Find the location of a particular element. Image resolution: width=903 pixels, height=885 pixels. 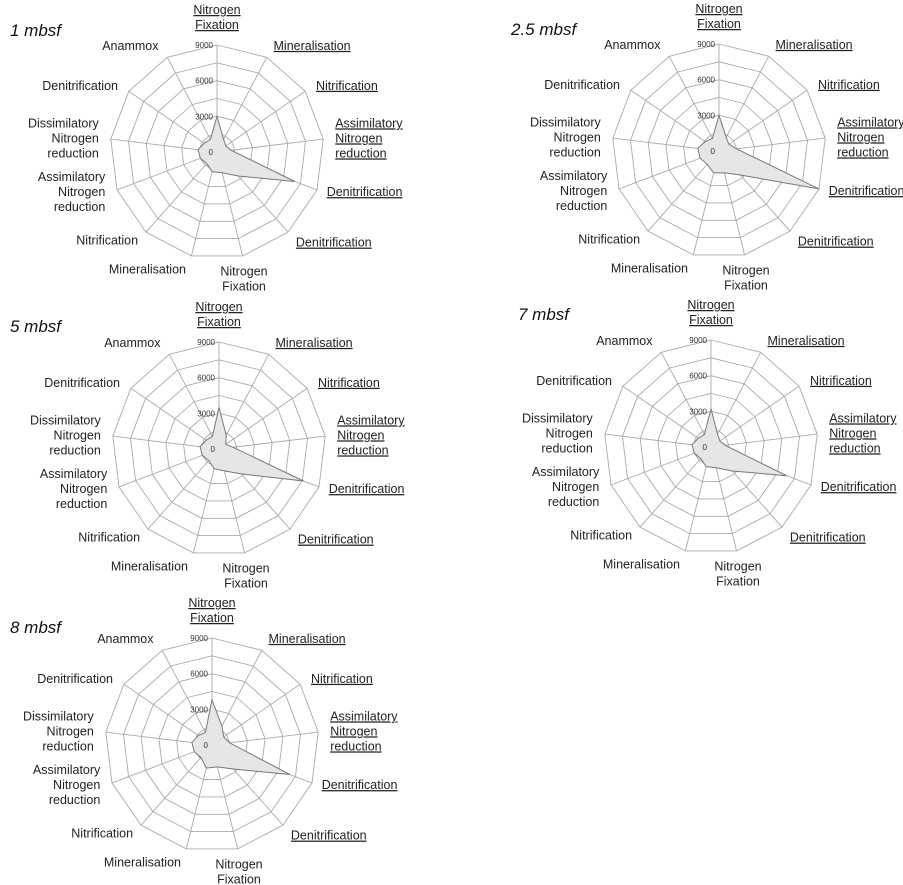

panel-title: 5 mbsf is located at coordinates (36, 326).